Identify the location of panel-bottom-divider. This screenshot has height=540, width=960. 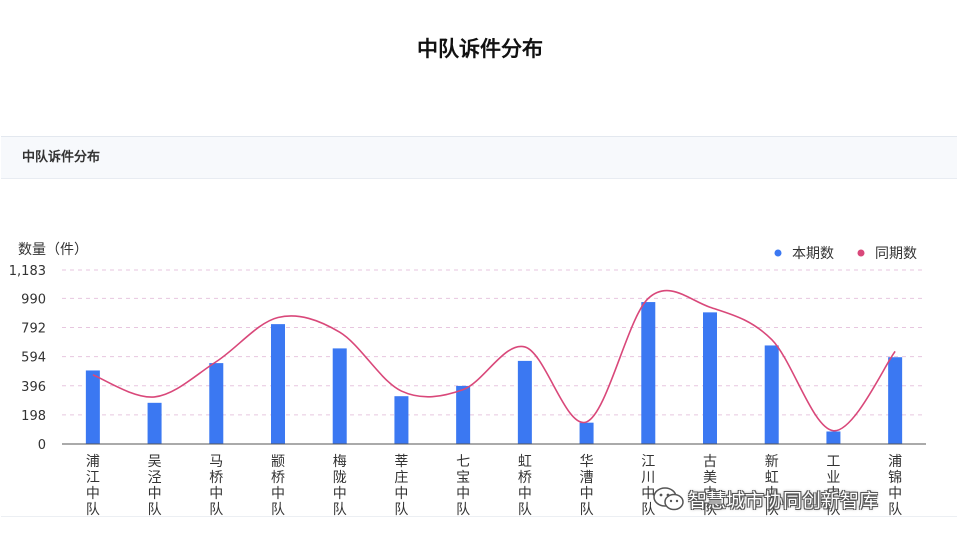
(479, 516).